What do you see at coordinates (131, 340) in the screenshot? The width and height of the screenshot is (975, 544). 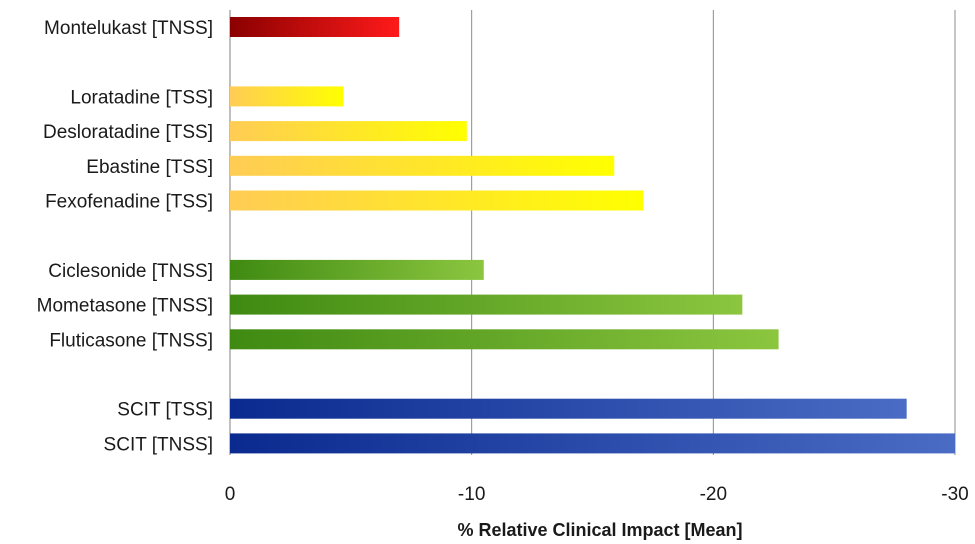 I see `category-label: Fluticasone [TNSS]` at bounding box center [131, 340].